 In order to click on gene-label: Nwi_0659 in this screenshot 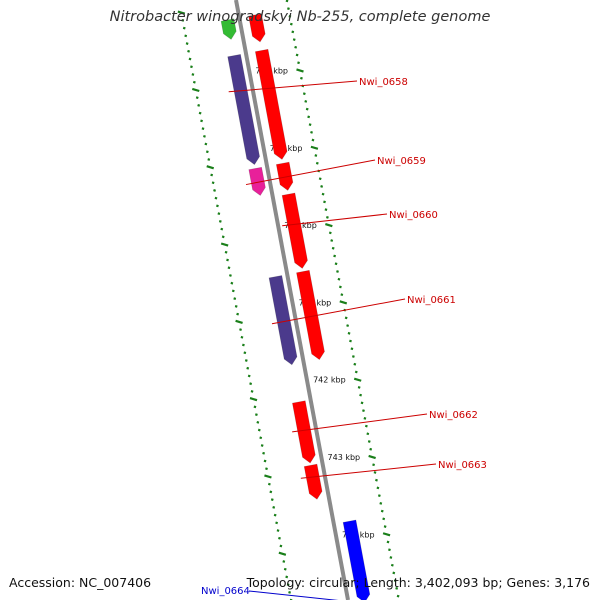, I will do `click(401, 161)`.